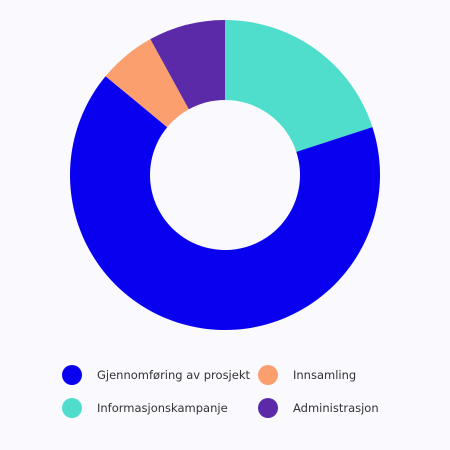 The width and height of the screenshot is (450, 450). I want to click on legend-item: Informasjonskampanje, so click(145, 408).